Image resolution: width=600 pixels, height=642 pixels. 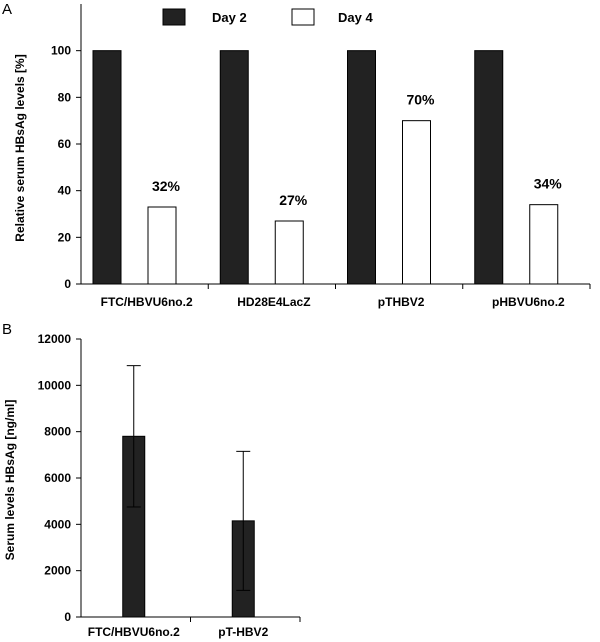 What do you see at coordinates (267, 17) in the screenshot?
I see `panel-a-legend: Day 2 Day 4` at bounding box center [267, 17].